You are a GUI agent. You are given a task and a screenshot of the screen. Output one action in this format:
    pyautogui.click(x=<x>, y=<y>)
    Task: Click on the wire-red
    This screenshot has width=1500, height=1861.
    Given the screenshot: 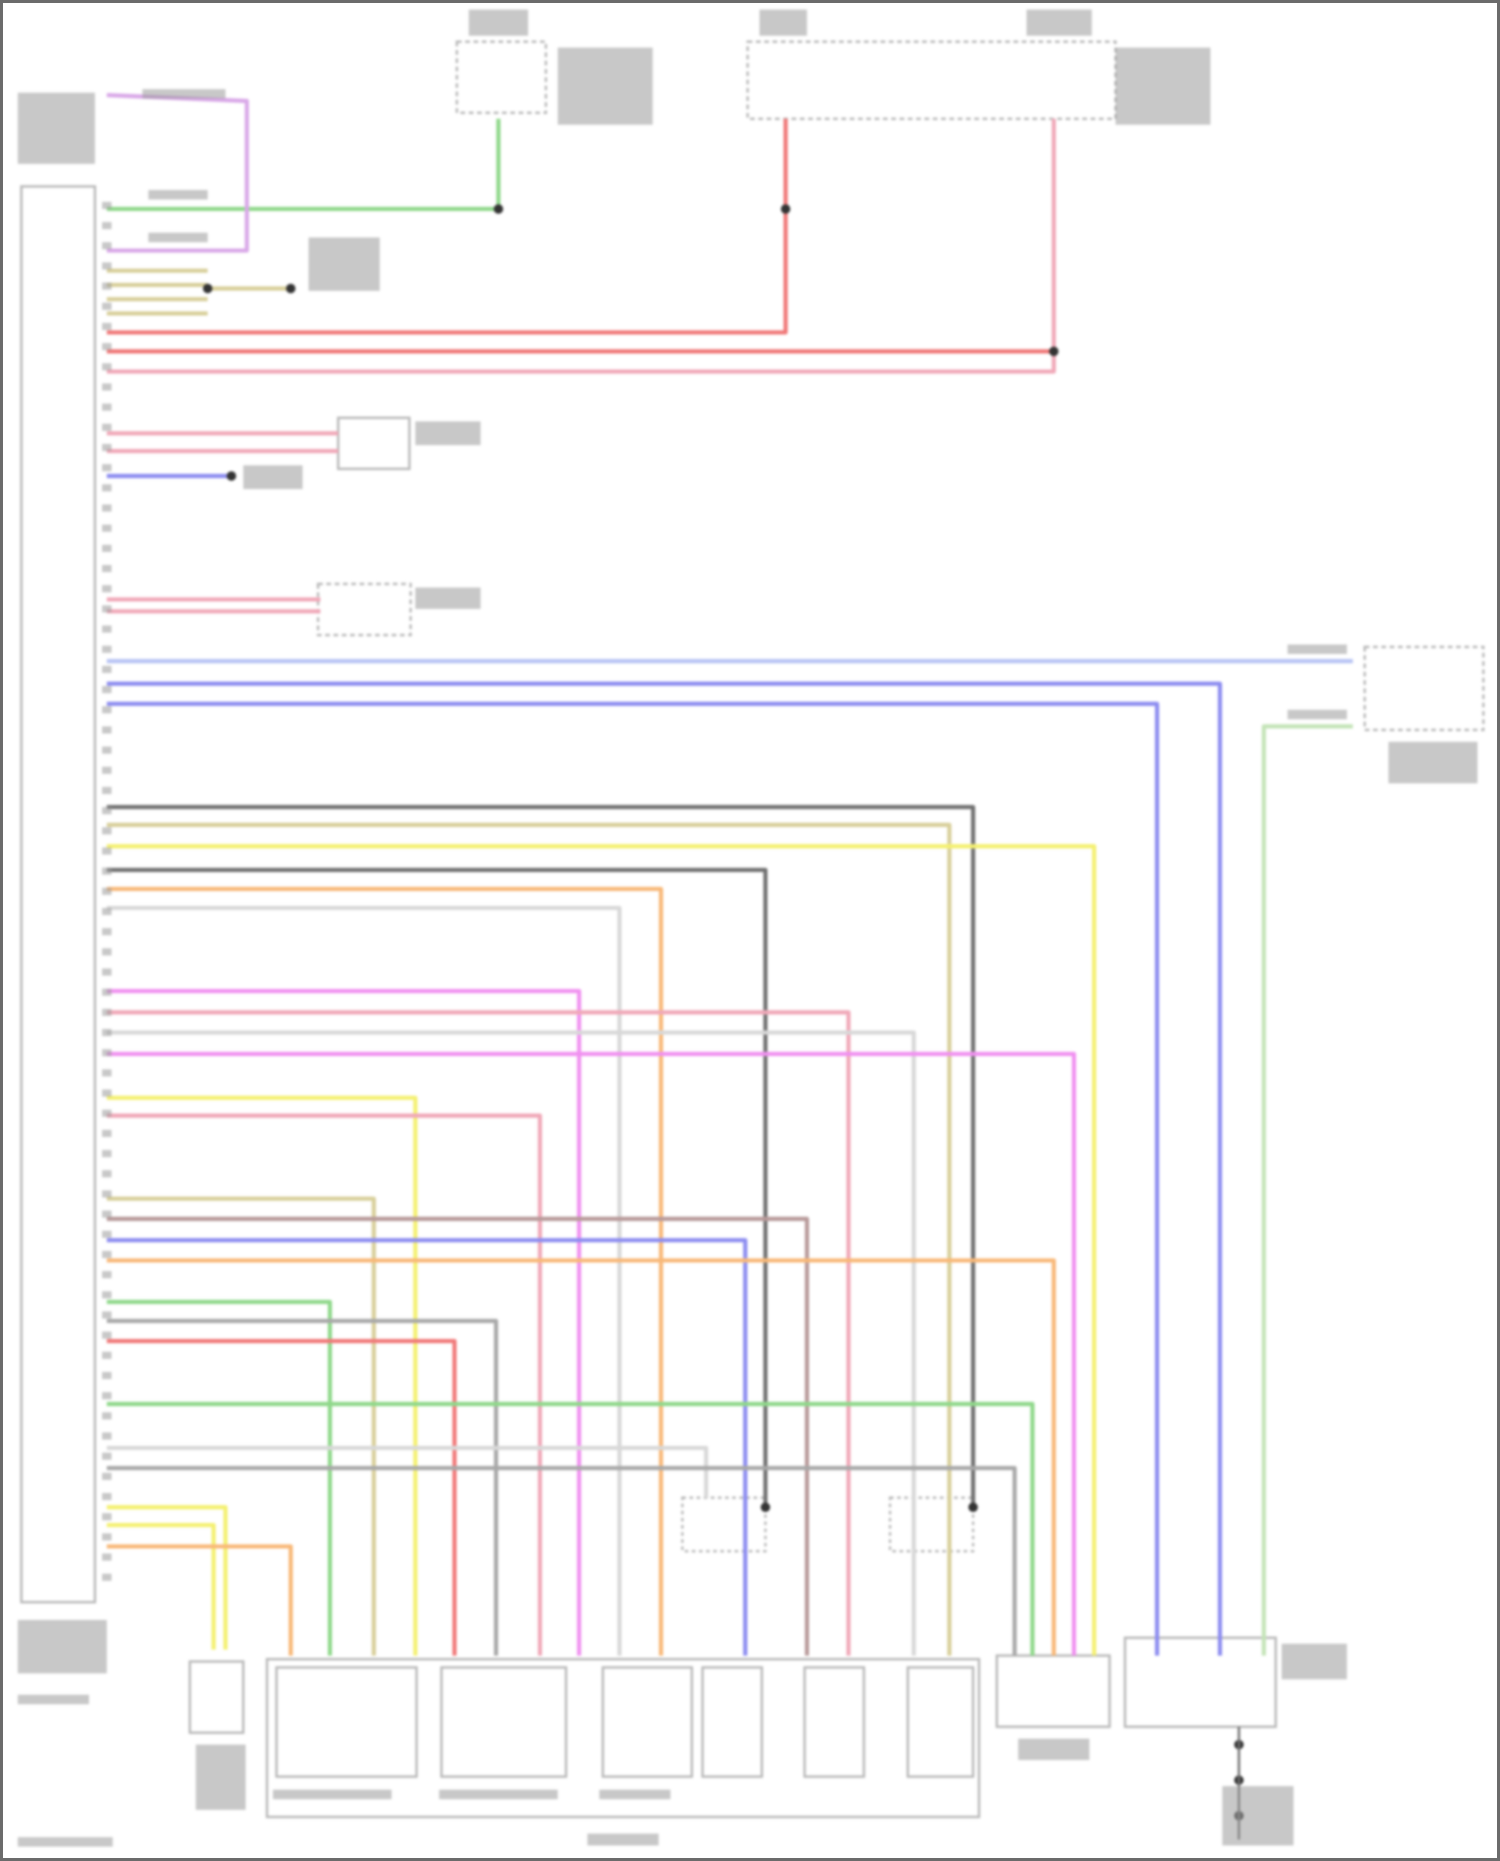 What is the action you would take?
    pyautogui.click(x=281, y=1497)
    